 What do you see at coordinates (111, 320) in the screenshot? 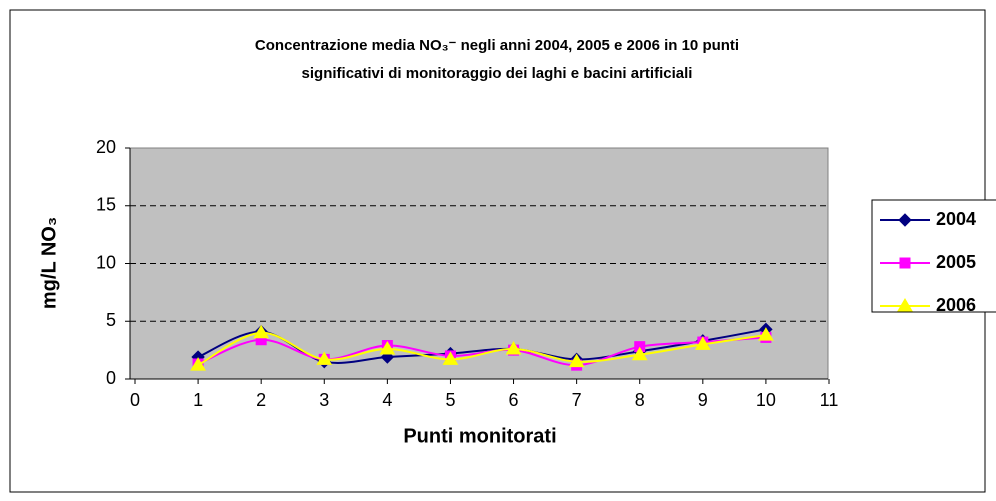
I see `y-tick-label: 5` at bounding box center [111, 320].